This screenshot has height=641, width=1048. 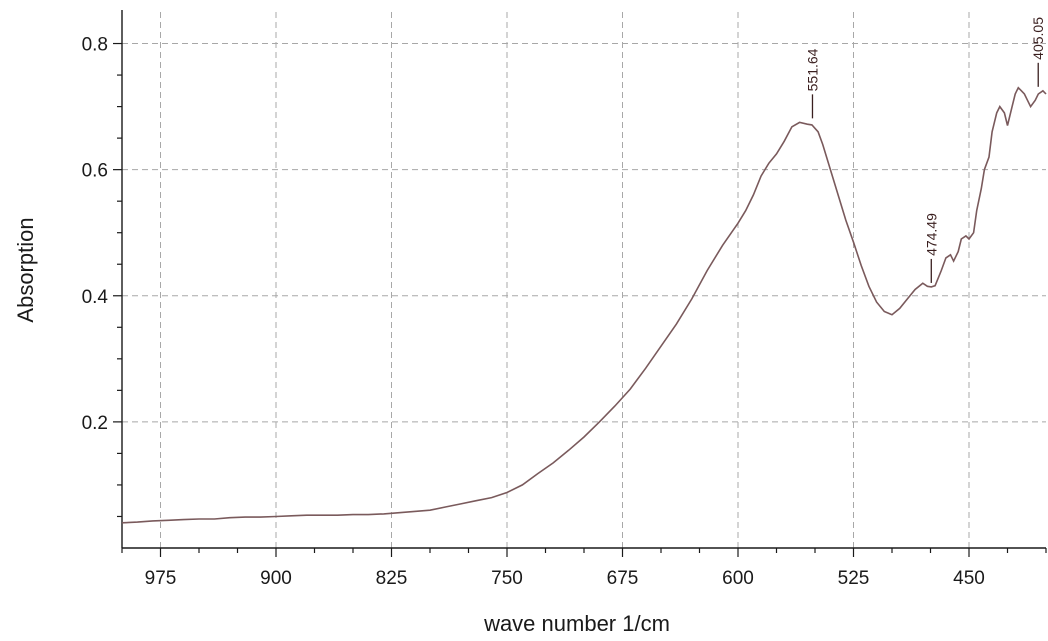 What do you see at coordinates (969, 578) in the screenshot?
I see `x-tick-label: 450` at bounding box center [969, 578].